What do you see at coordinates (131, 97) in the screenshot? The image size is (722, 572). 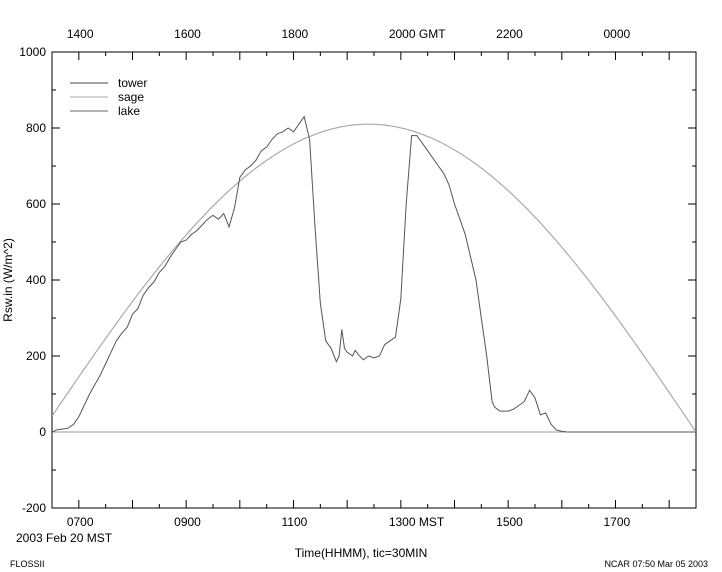 I see `legend-label-sage: sage` at bounding box center [131, 97].